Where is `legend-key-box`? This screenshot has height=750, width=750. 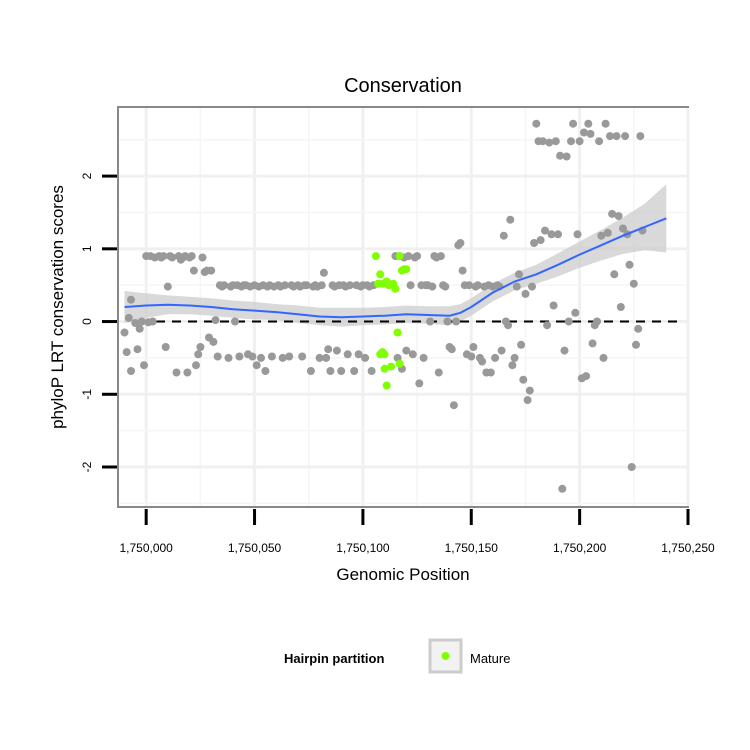
legend-key-box is located at coordinates (445, 656).